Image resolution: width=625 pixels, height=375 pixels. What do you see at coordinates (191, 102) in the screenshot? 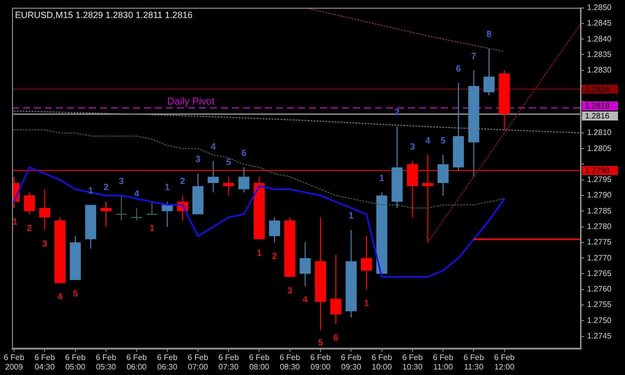
I see `annotation: Daily Pivot` at bounding box center [191, 102].